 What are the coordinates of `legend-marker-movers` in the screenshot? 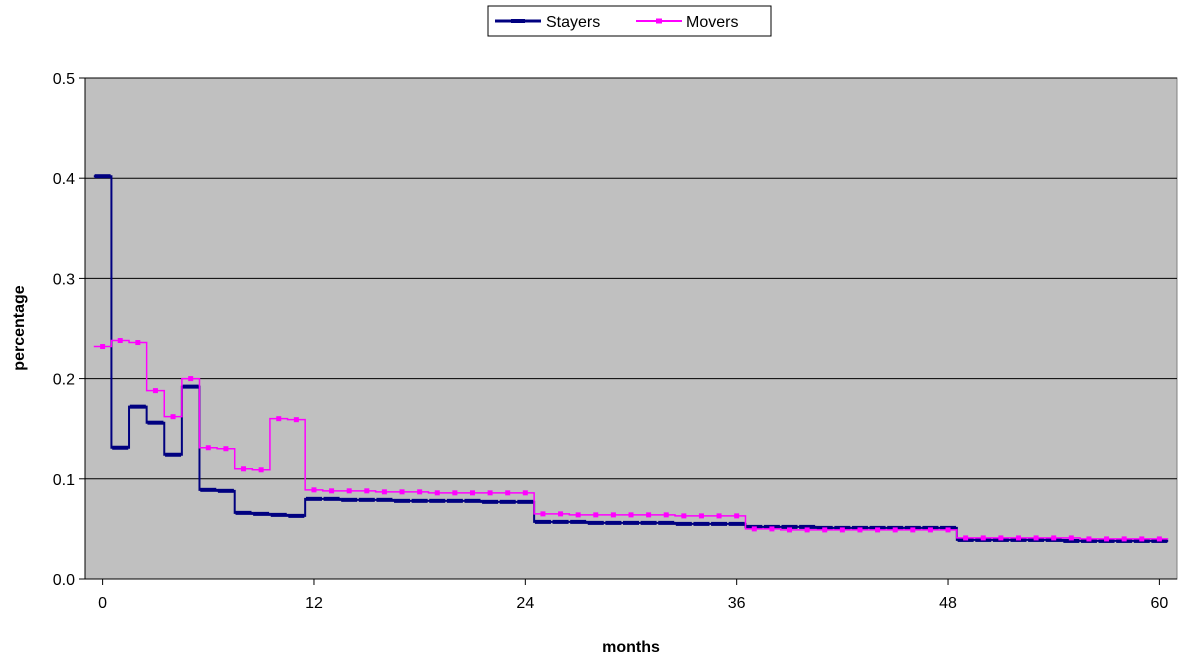 It's located at (659, 21).